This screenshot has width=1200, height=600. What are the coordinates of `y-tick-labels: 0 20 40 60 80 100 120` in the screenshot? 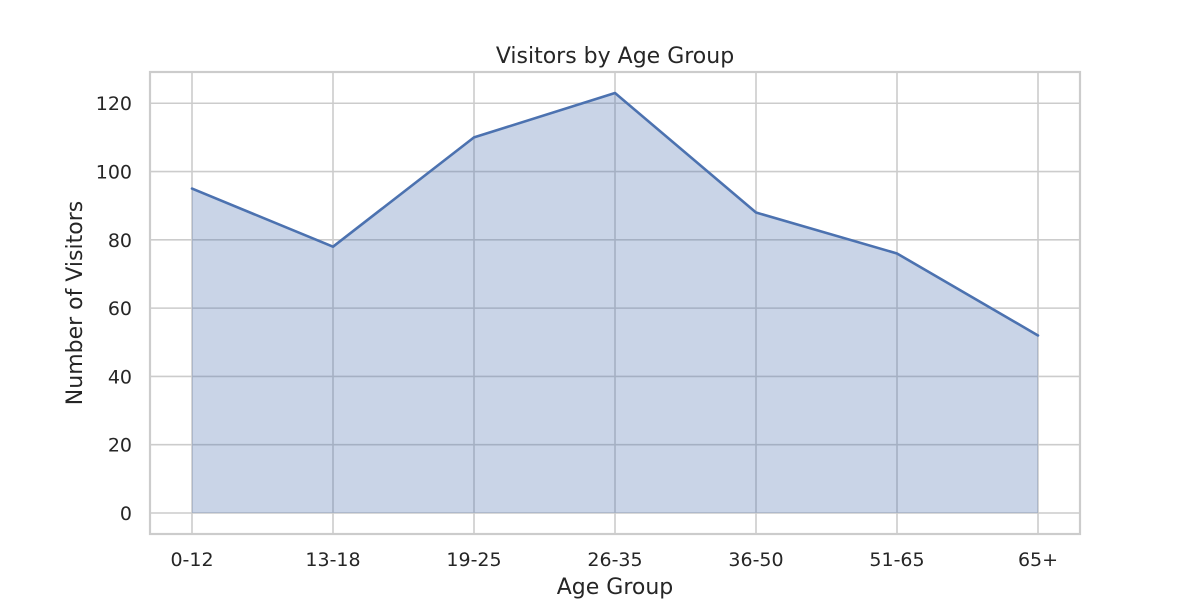 It's located at (114, 309).